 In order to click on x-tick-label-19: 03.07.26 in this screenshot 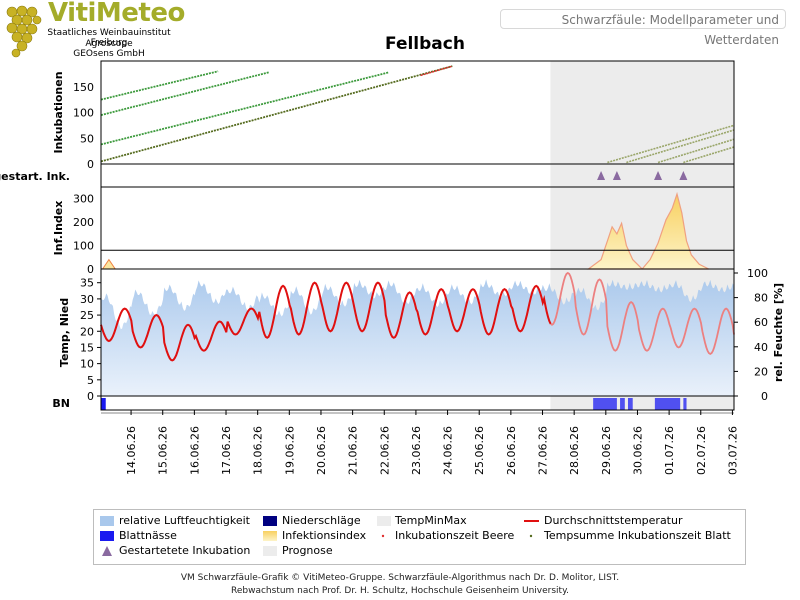, I will do `click(732, 450)`.